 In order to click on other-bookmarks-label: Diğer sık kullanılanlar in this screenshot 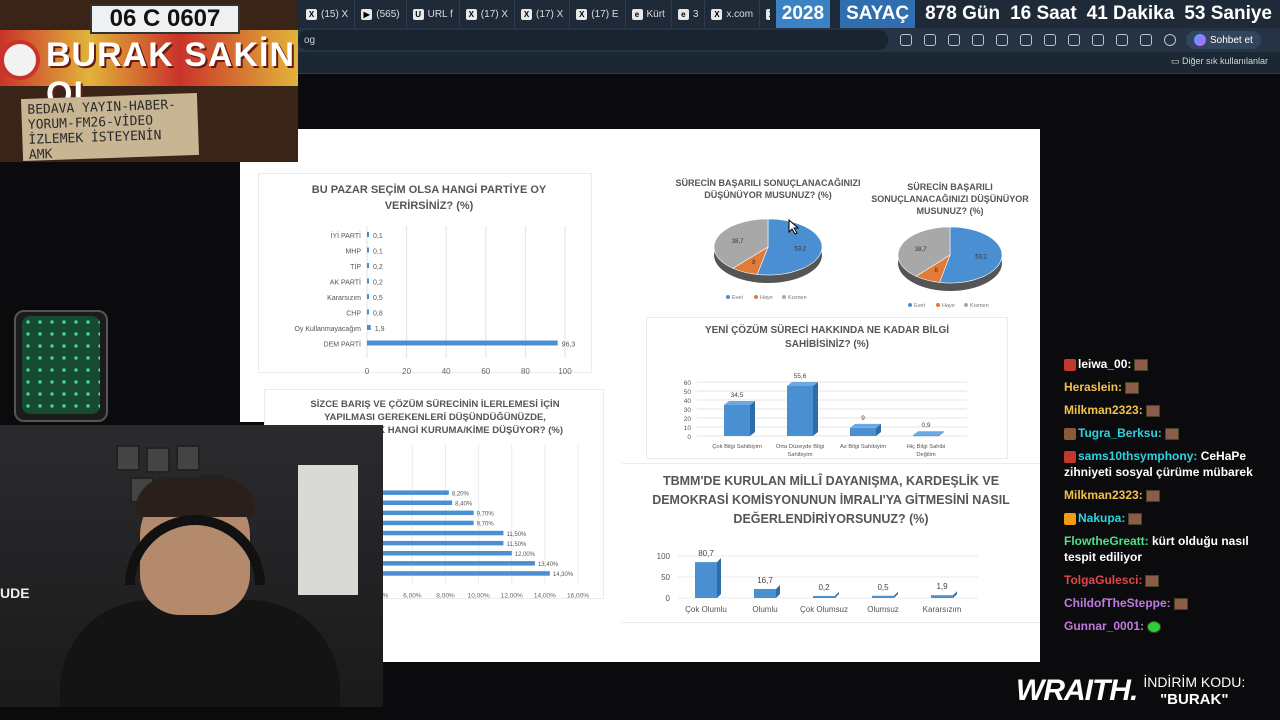, I will do `click(1224, 61)`.